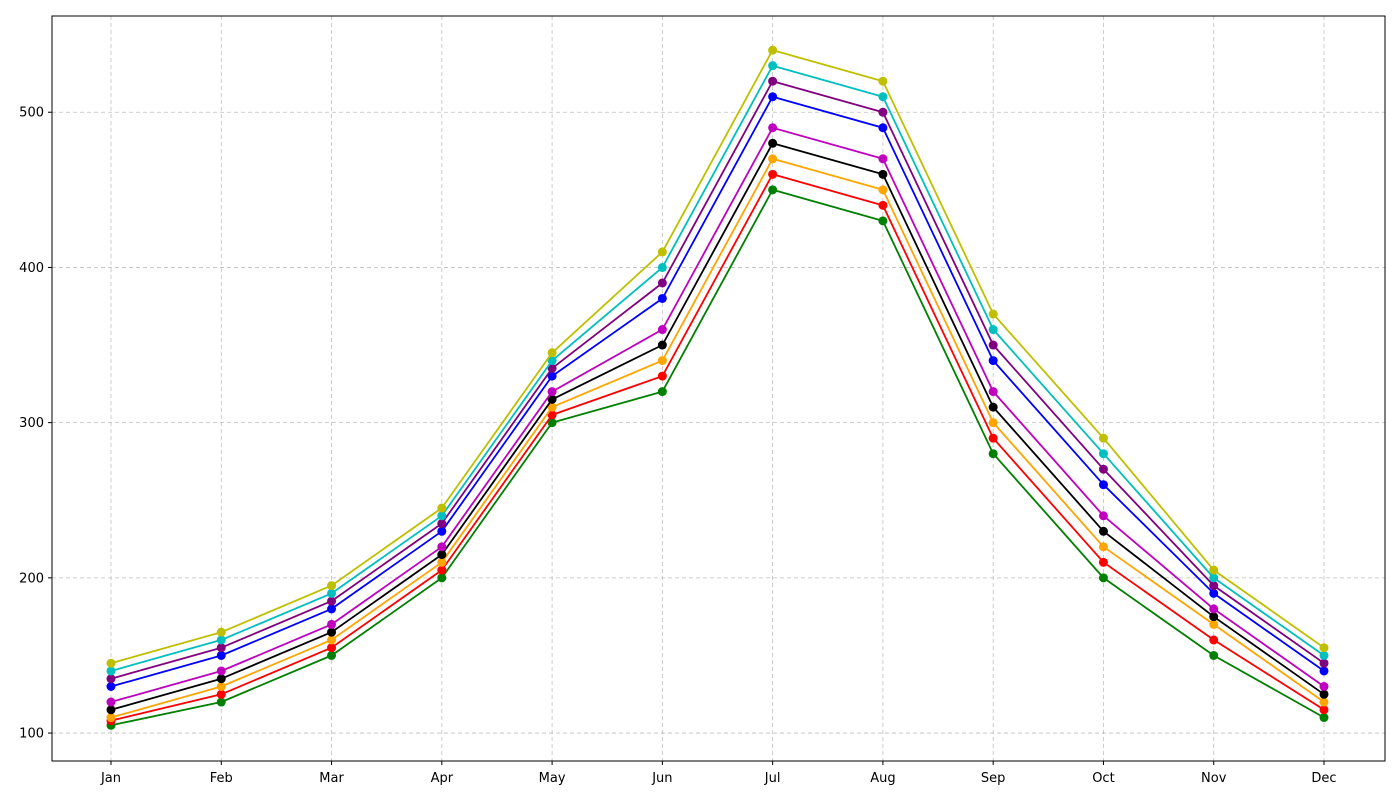  Describe the element at coordinates (31, 268) in the screenshot. I see `y-tick-label: 400` at that location.